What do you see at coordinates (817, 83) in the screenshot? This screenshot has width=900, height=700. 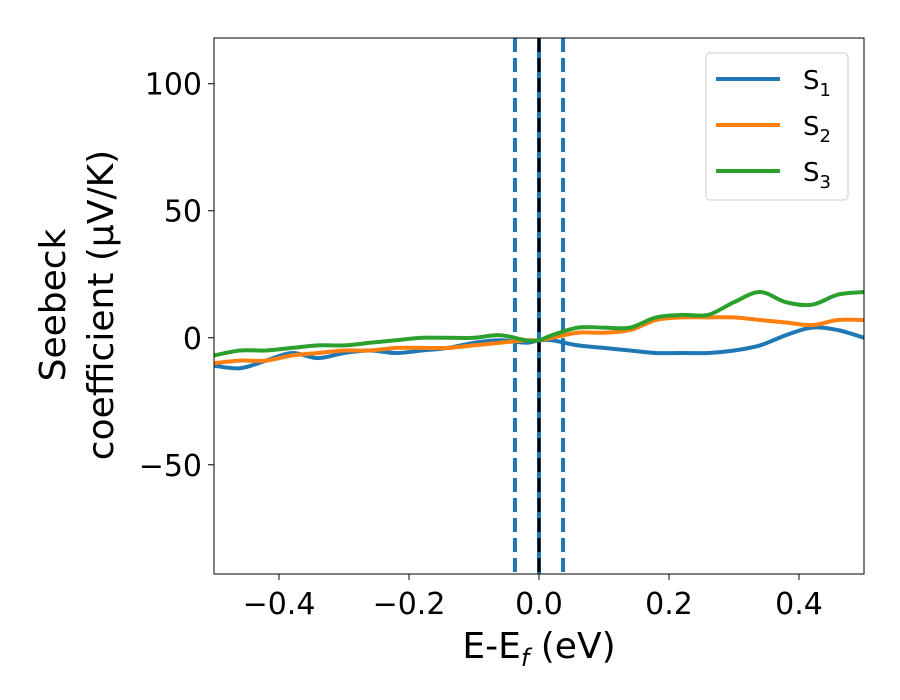 I see `legend-label-s1: S1` at bounding box center [817, 83].